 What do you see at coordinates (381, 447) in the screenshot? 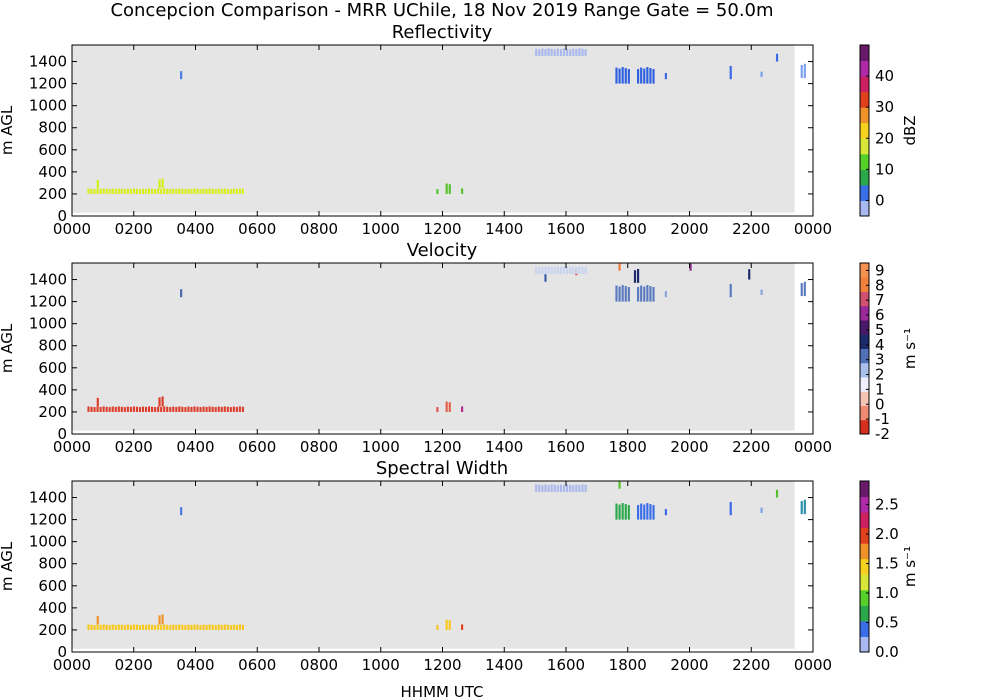
I see `x-tick-label: 1000` at bounding box center [381, 447].